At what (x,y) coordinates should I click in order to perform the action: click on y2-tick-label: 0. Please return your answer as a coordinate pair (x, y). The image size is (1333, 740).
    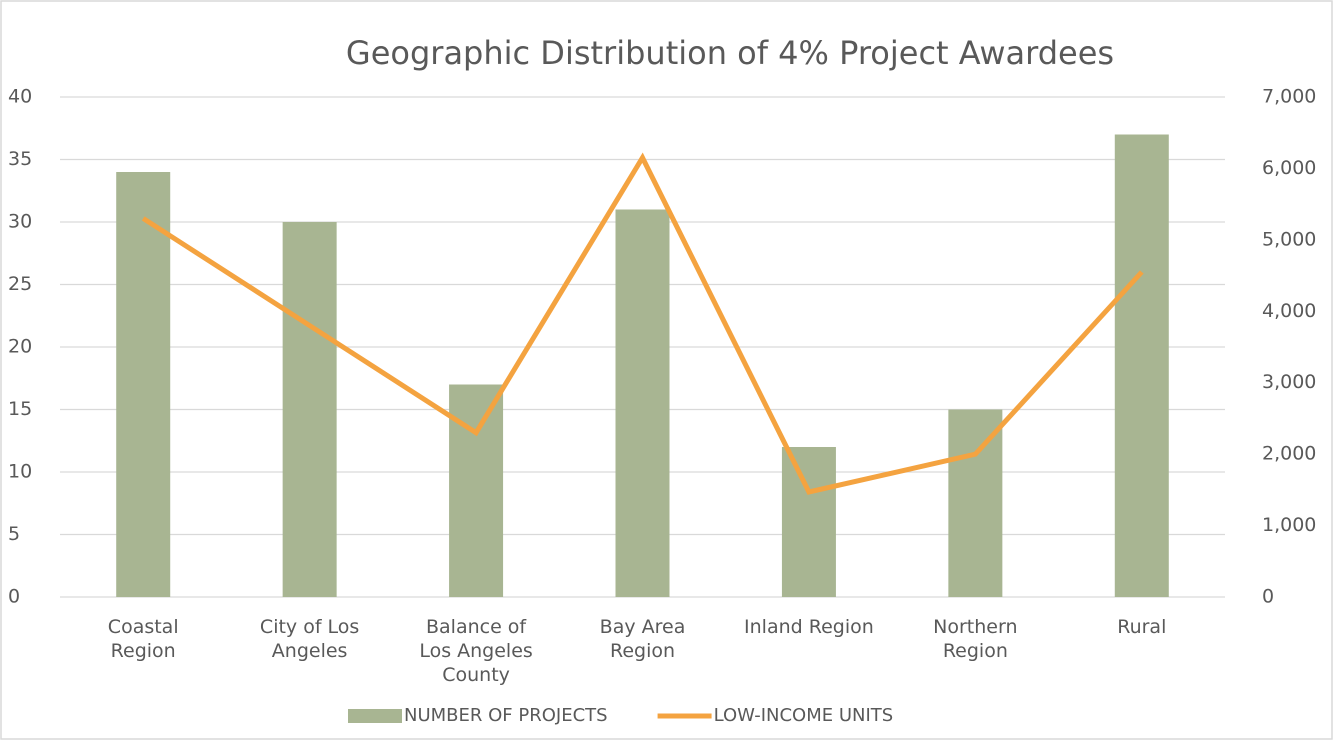
    Looking at the image, I should click on (1268, 597).